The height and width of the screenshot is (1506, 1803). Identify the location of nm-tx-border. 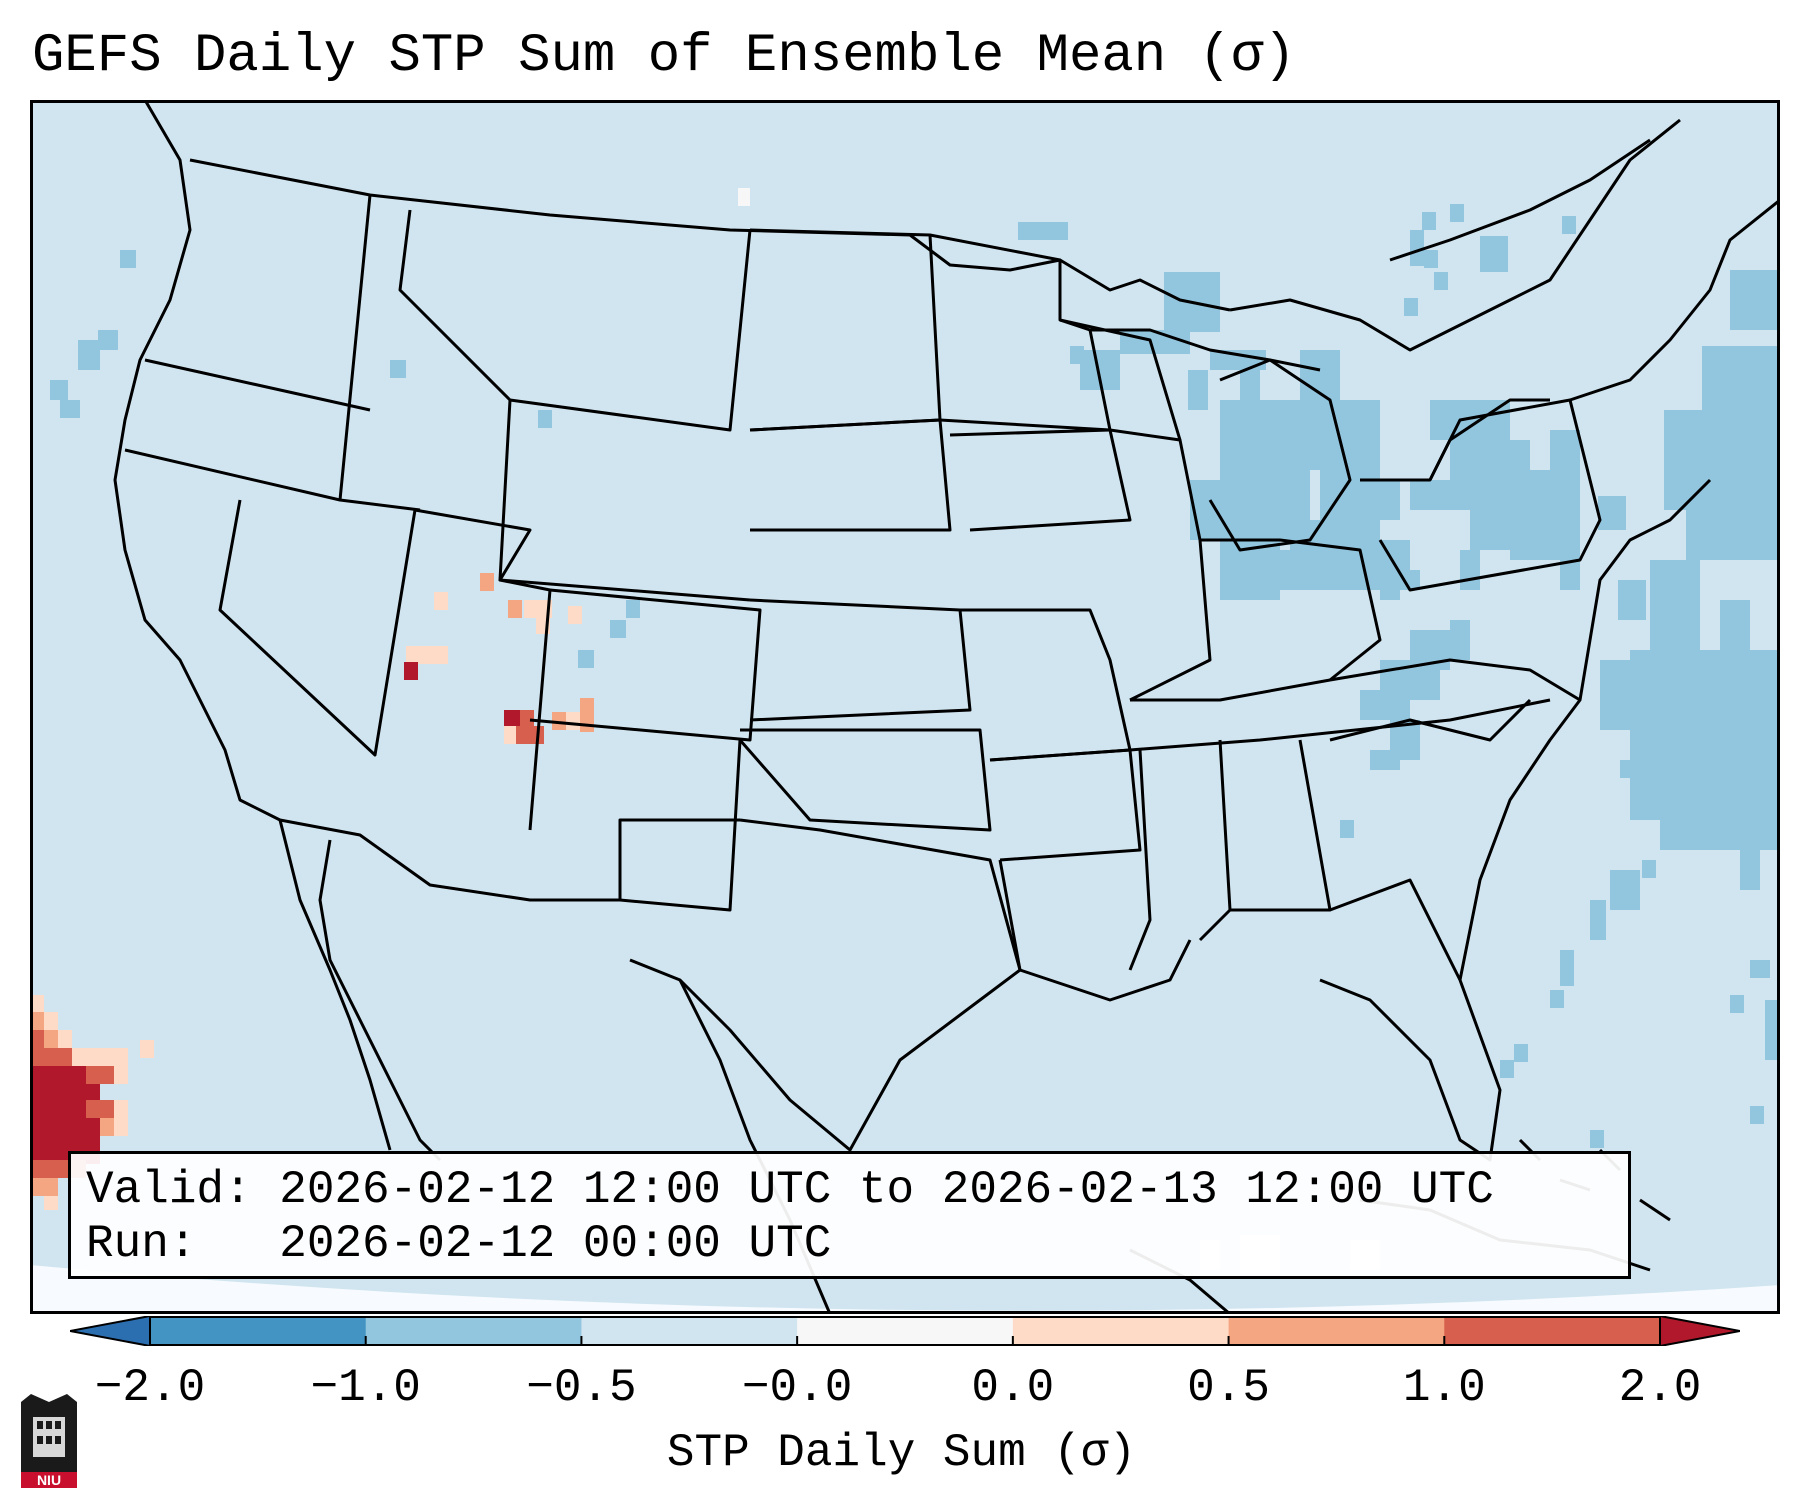
(679, 859).